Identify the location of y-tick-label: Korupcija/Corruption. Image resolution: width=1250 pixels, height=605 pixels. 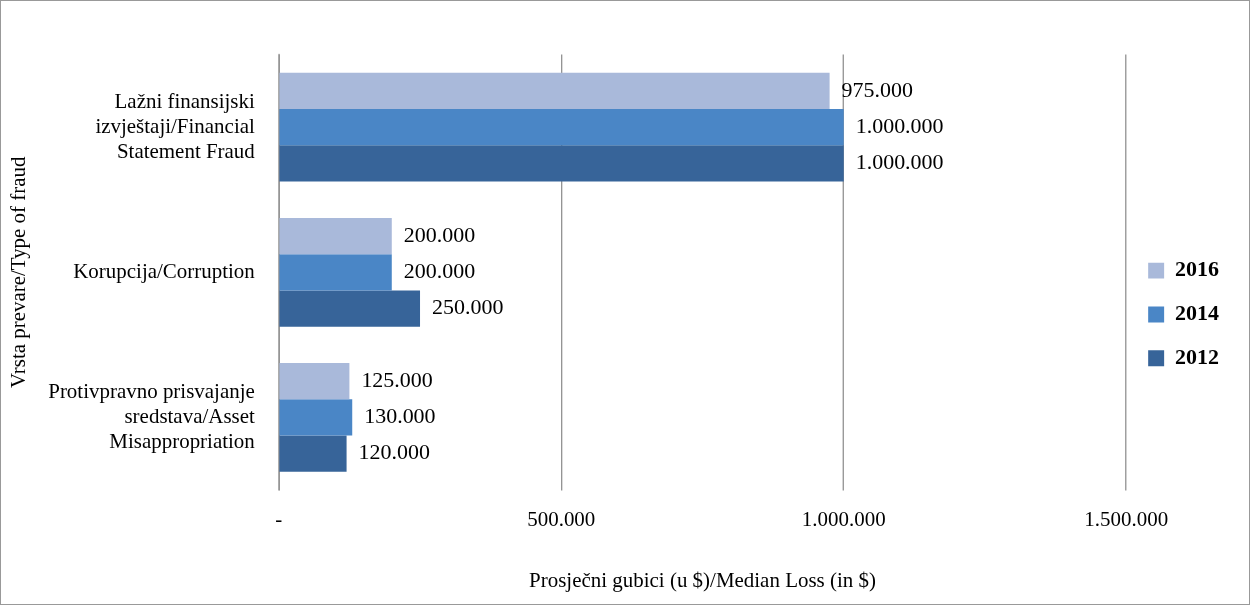
(164, 270).